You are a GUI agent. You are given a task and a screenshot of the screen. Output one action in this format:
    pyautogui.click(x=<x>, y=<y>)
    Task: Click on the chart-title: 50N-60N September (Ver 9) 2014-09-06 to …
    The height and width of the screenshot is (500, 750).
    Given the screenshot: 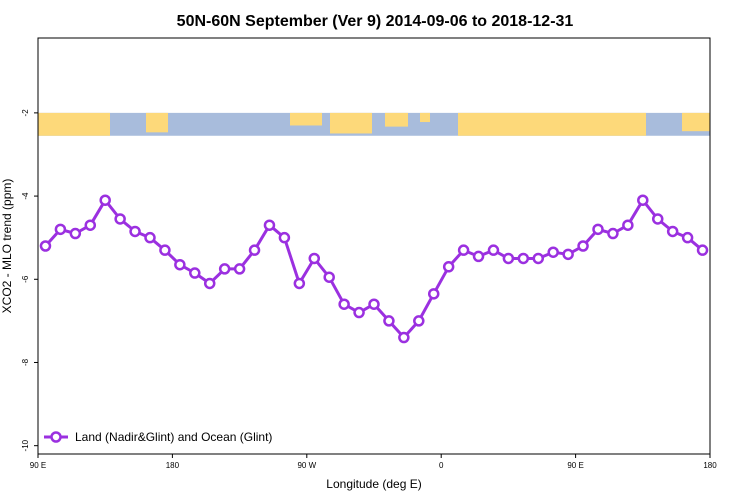 What is the action you would take?
    pyautogui.click(x=375, y=21)
    